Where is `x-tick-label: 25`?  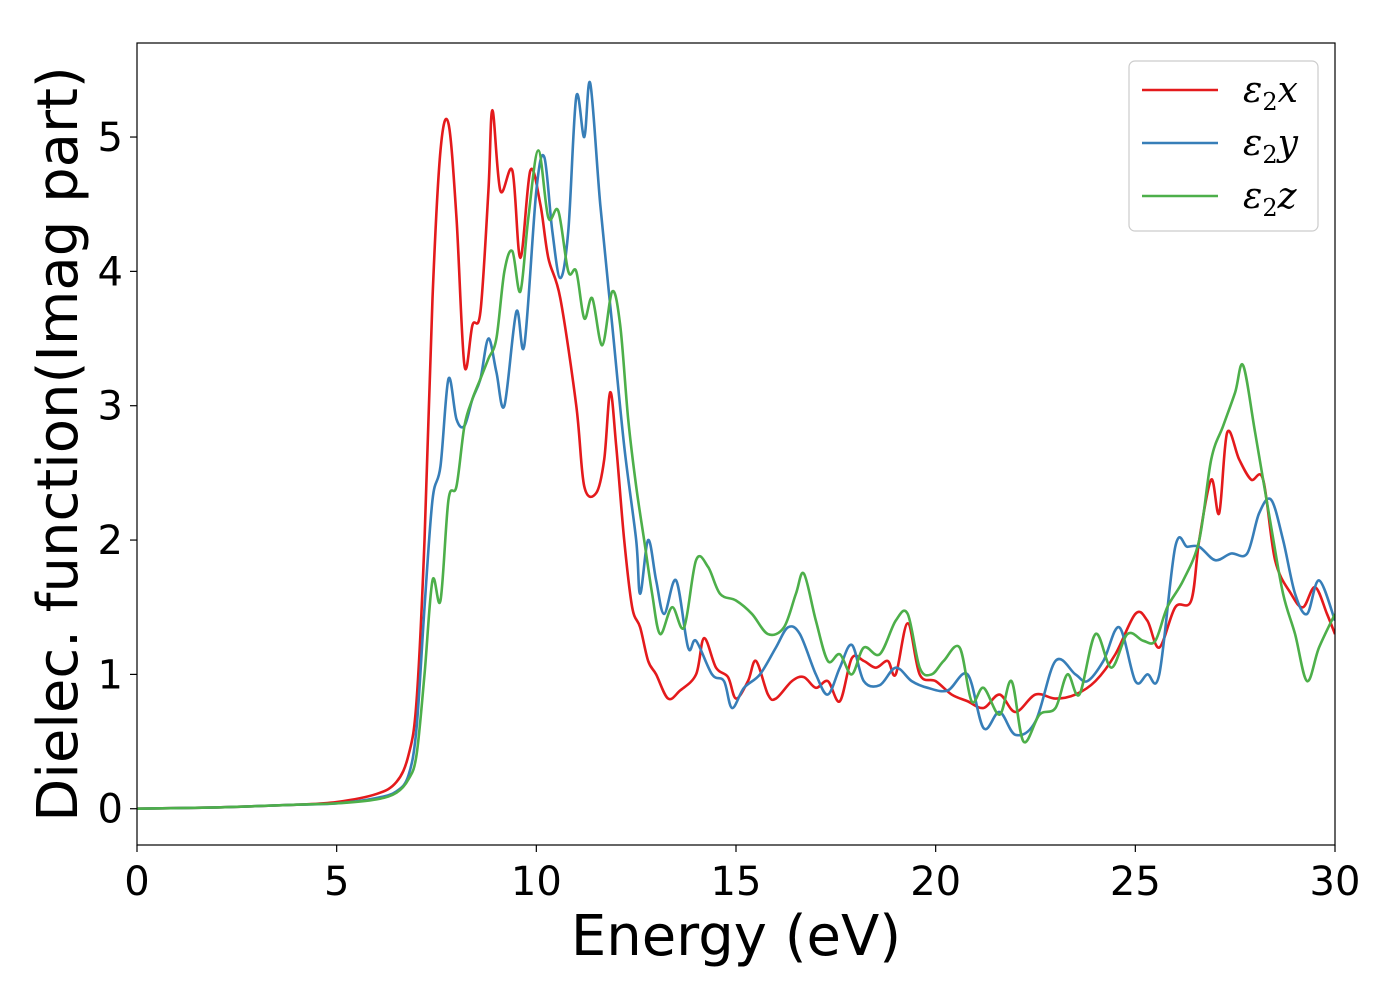
x-tick-label: 25 is located at coordinates (1135, 882).